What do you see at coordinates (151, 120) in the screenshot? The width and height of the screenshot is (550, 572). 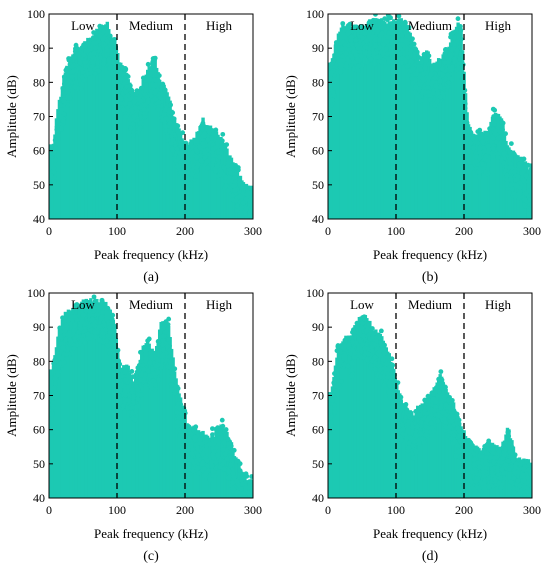 I see `scatter-points` at bounding box center [151, 120].